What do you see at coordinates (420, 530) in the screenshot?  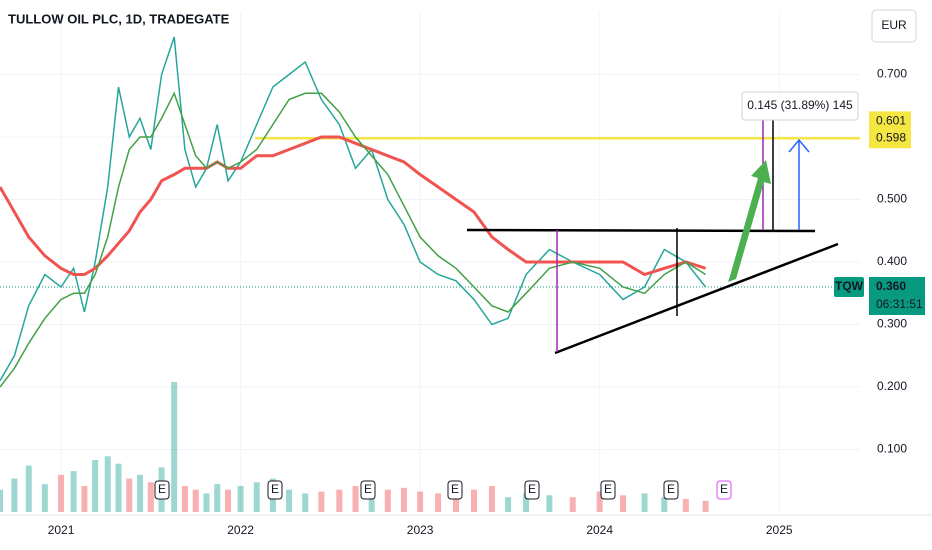 I see `x-tick-label: 2023` at bounding box center [420, 530].